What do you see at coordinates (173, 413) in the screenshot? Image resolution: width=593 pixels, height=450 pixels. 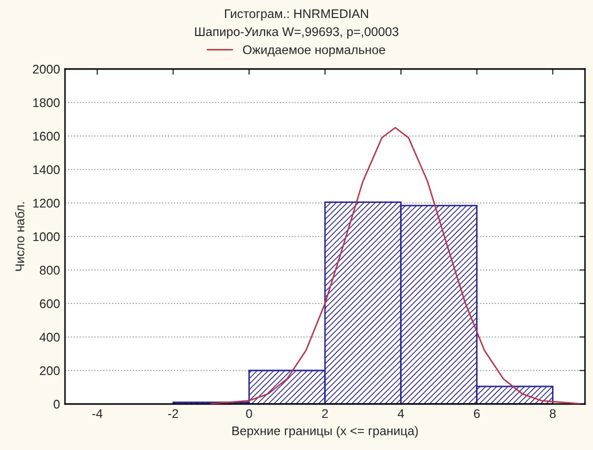 I see `x-tick-label: -2` at bounding box center [173, 413].